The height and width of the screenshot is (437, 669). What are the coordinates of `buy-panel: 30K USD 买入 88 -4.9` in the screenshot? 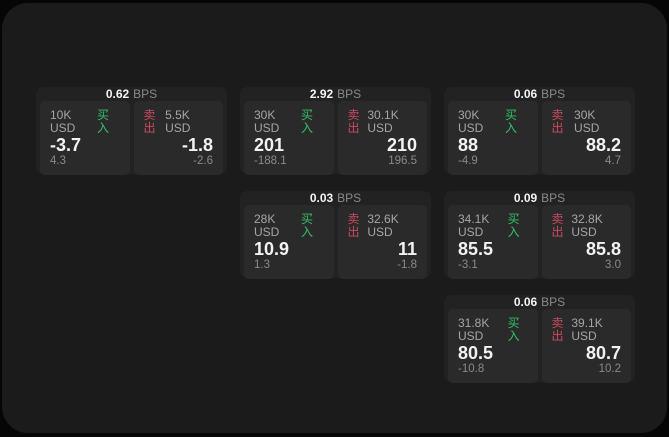 It's located at (493, 138).